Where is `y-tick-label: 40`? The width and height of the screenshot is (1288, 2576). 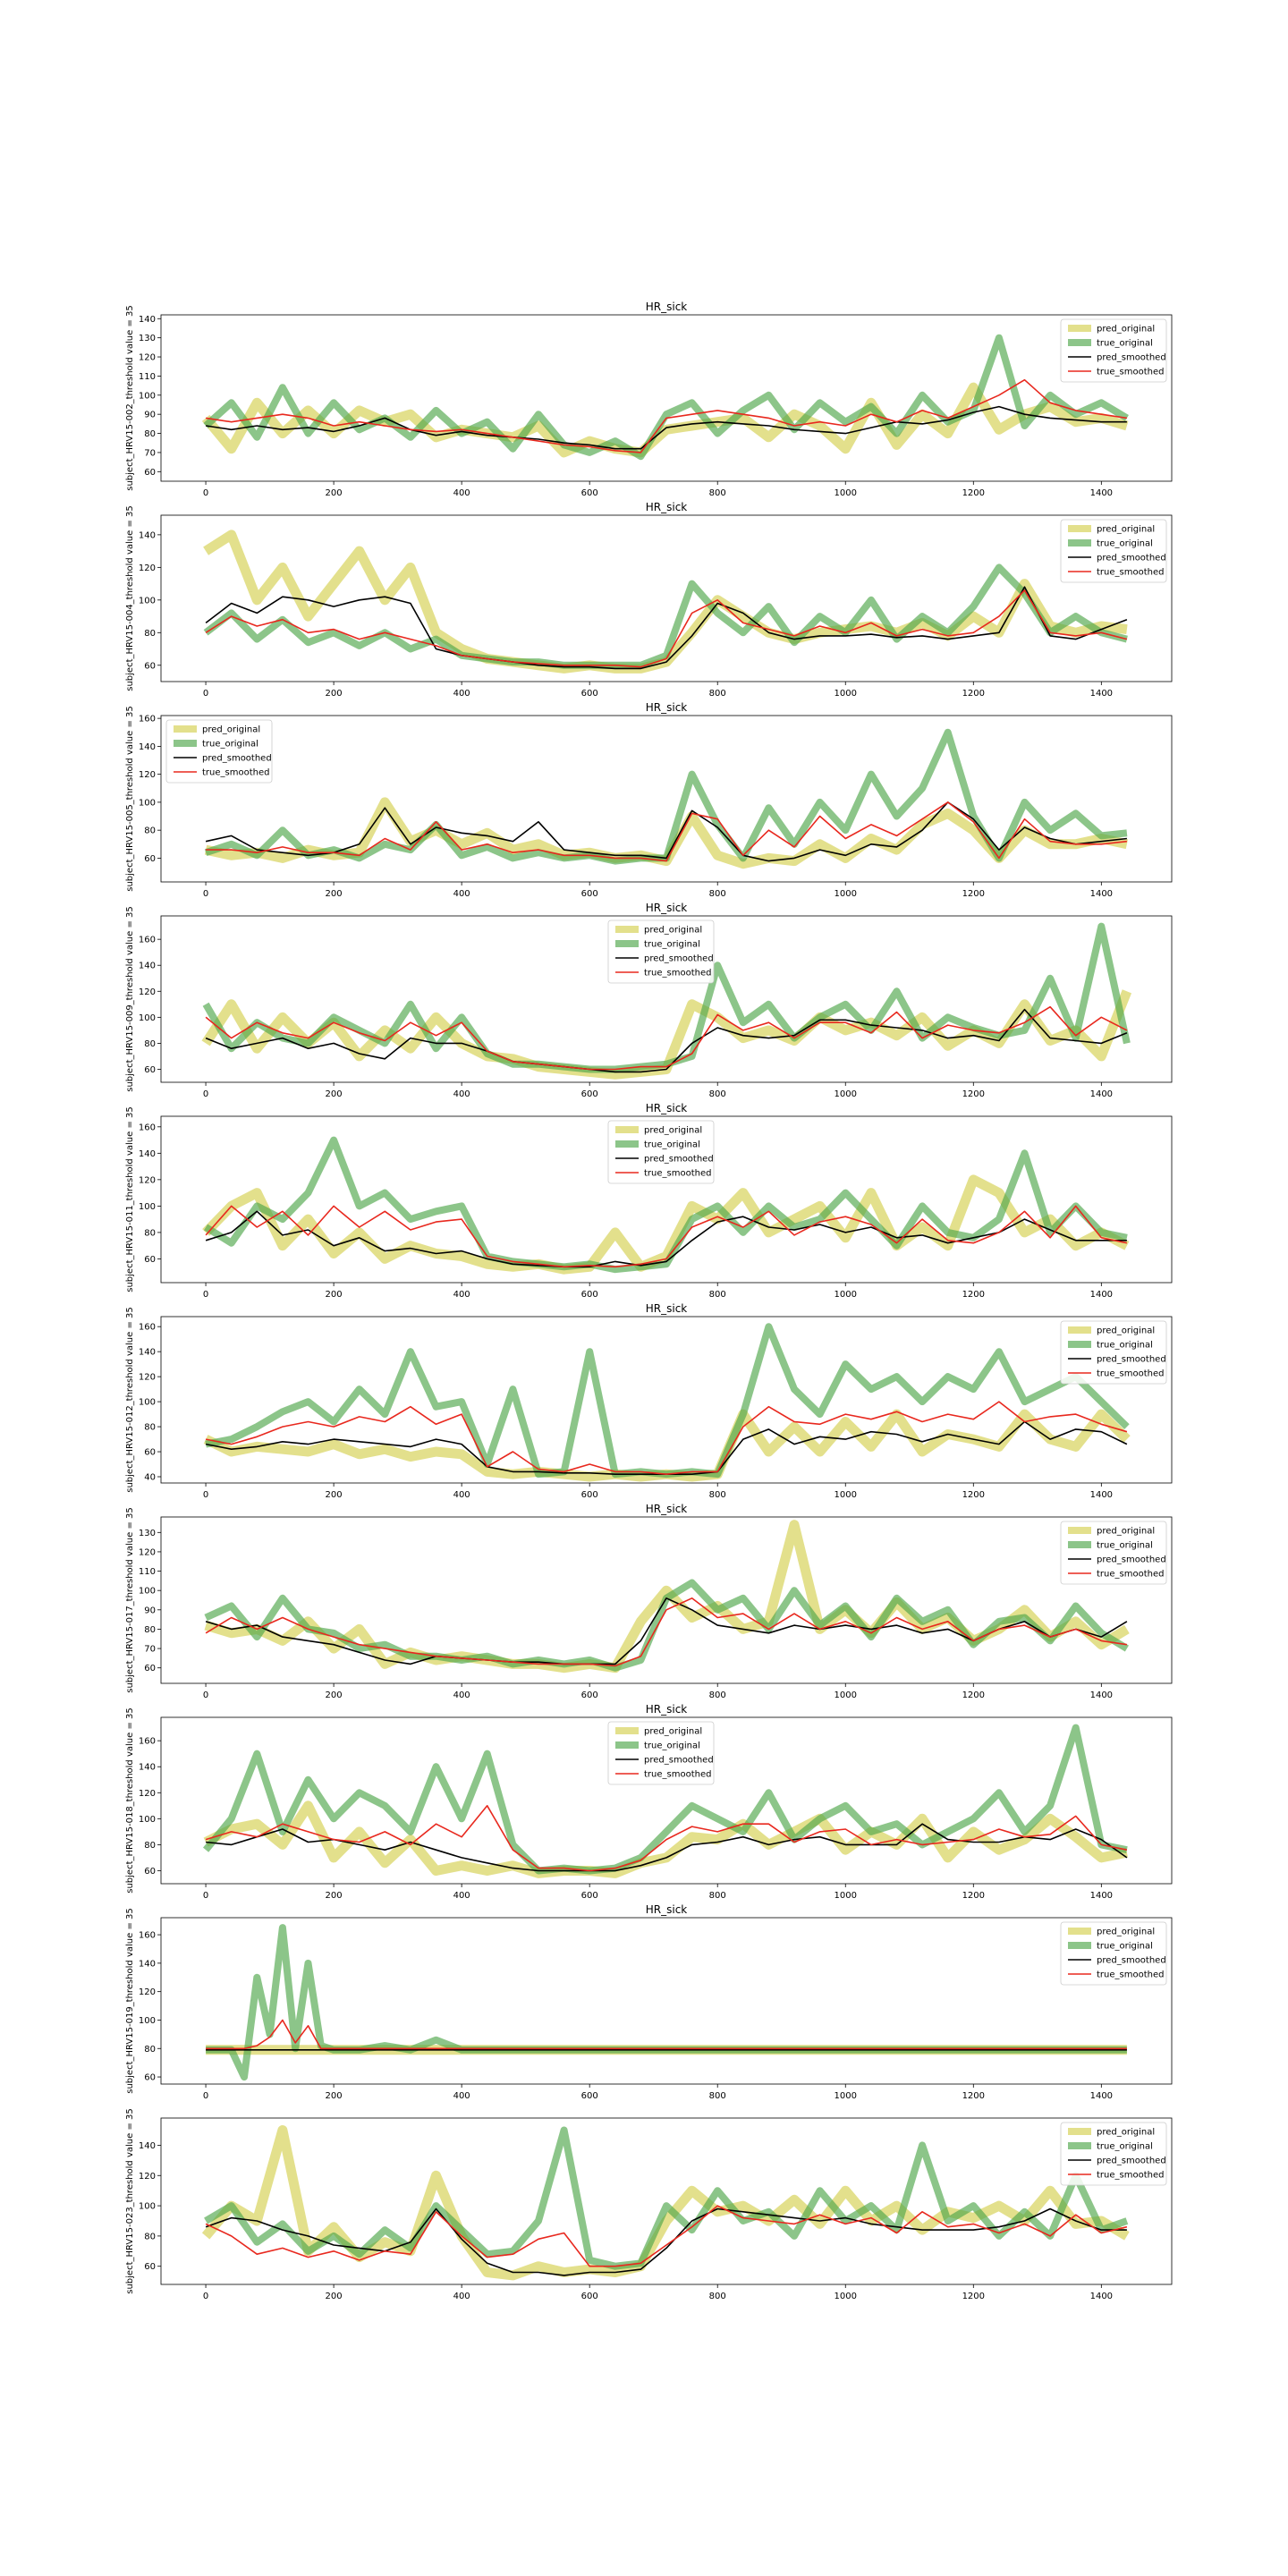
y-tick-label: 40 is located at coordinates (150, 1478).